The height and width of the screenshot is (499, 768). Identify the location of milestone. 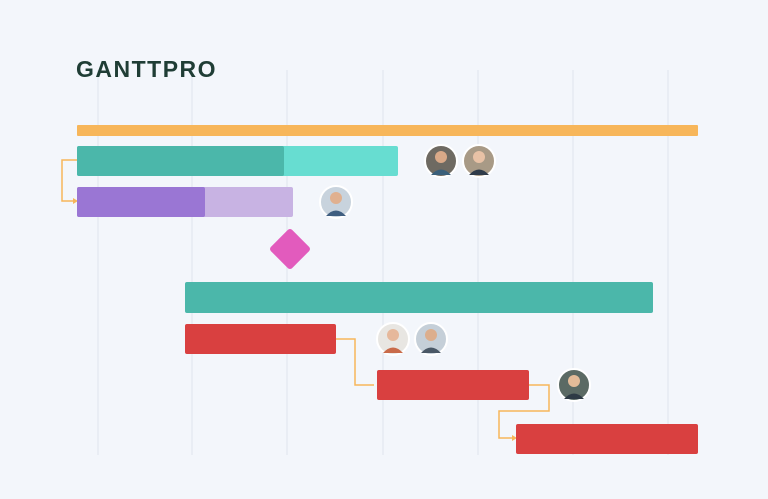
(290, 249).